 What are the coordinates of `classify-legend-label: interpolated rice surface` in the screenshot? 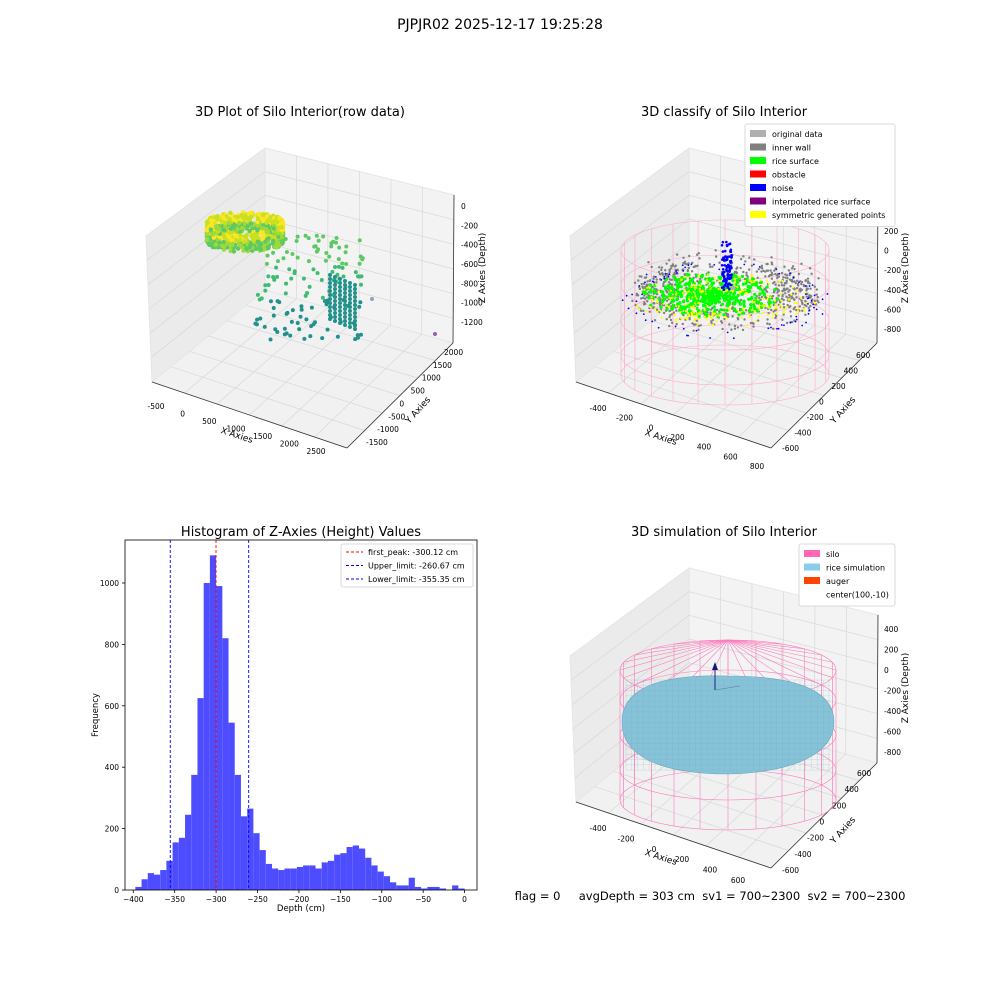 It's located at (821, 202).